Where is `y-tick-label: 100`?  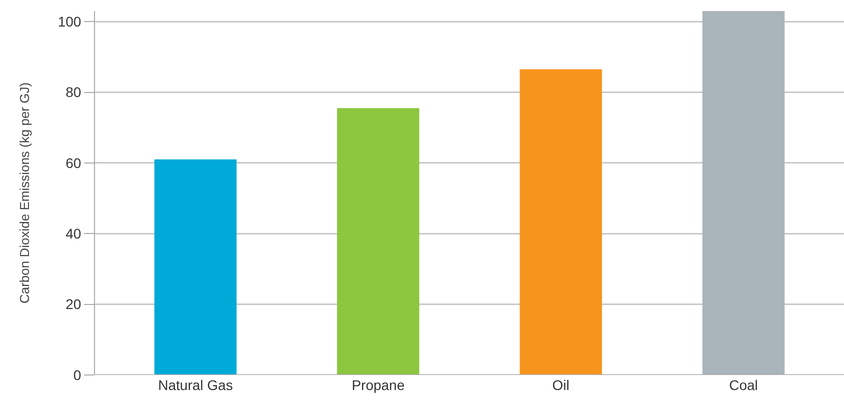 y-tick-label: 100 is located at coordinates (70, 22).